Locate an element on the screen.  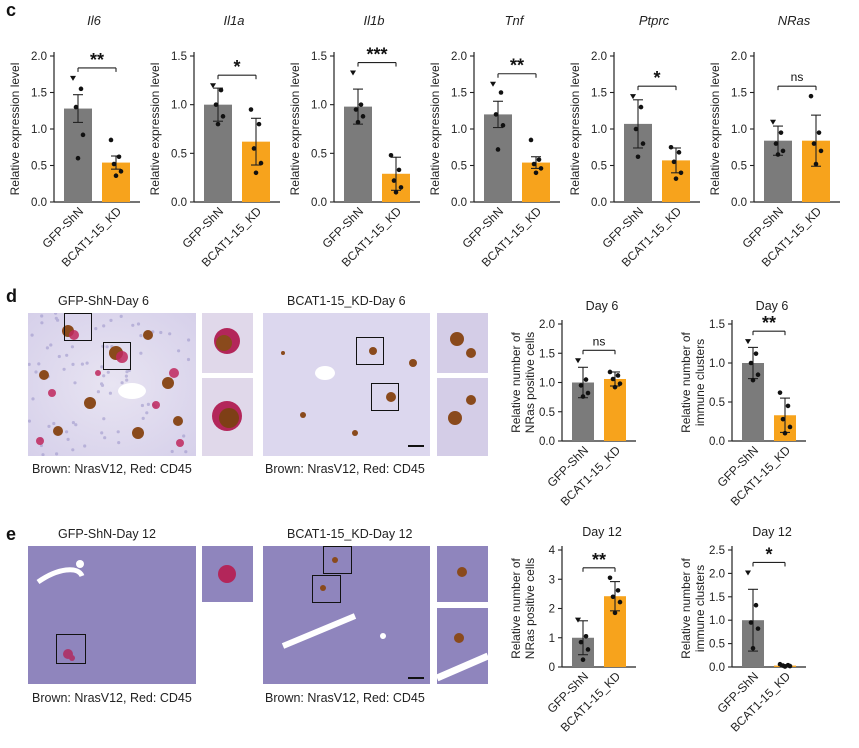
y-axis-label: Relative expression level is located at coordinates (15, 129).